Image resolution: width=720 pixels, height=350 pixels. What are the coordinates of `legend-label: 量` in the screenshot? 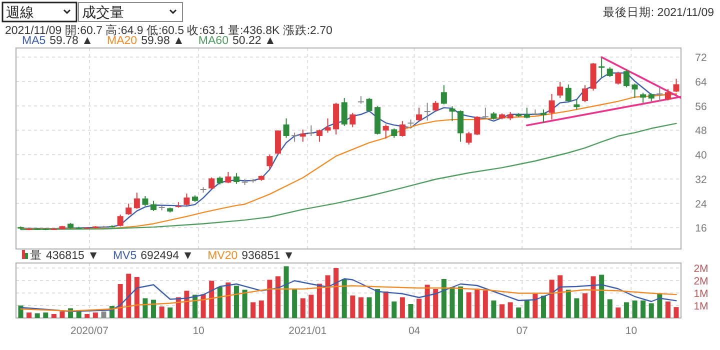 It's located at (36, 255).